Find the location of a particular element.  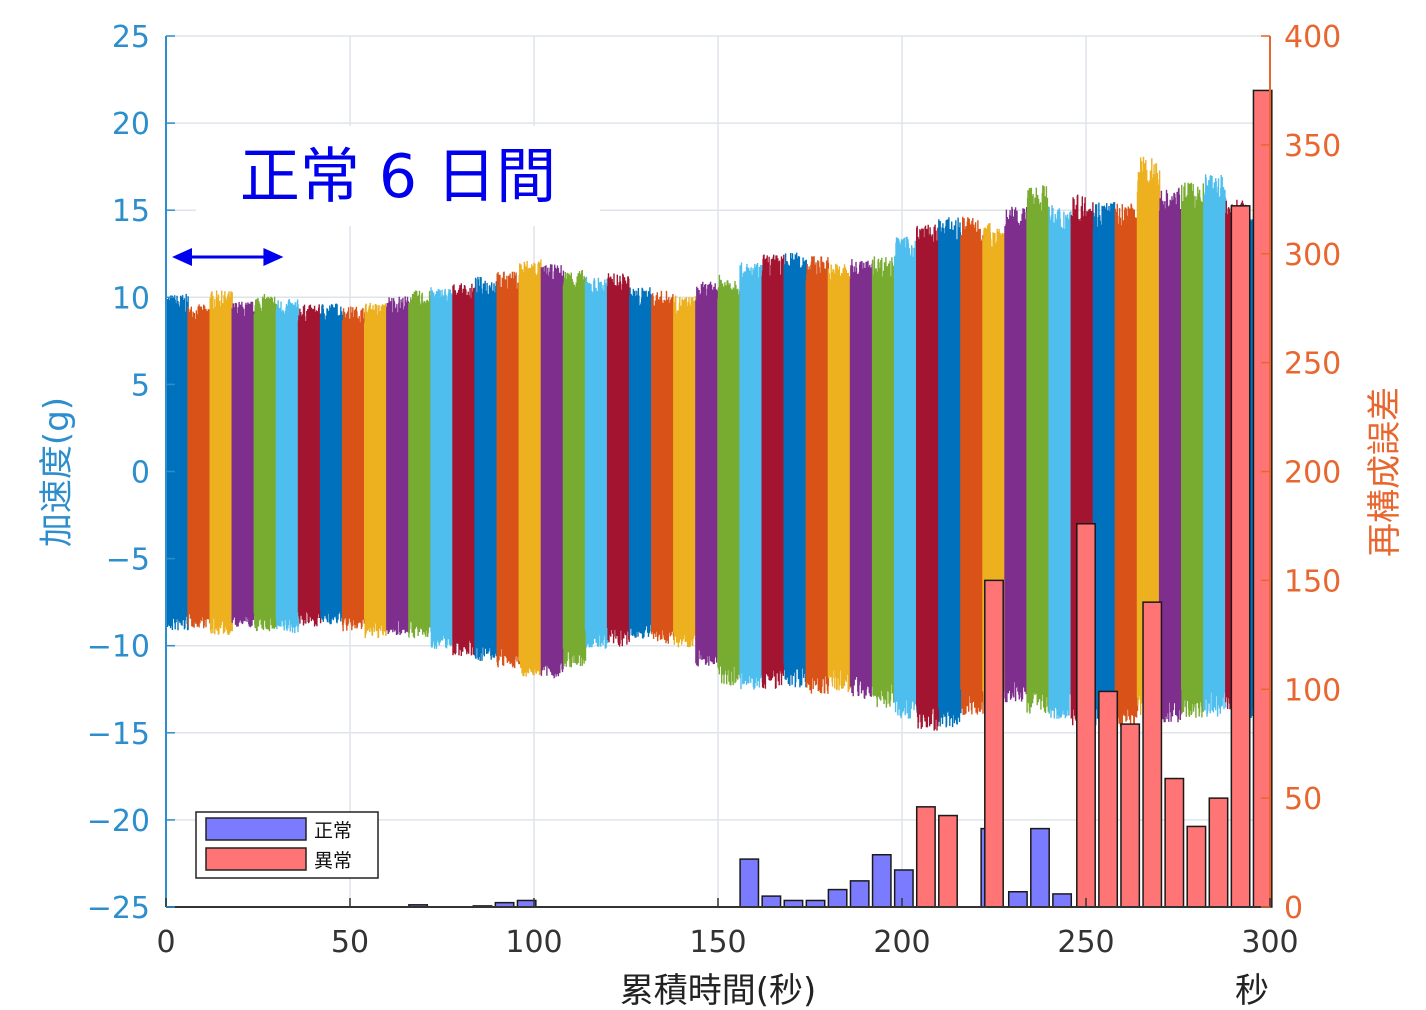

y-left-axis-label: 加速度(g) is located at coordinates (57, 472).